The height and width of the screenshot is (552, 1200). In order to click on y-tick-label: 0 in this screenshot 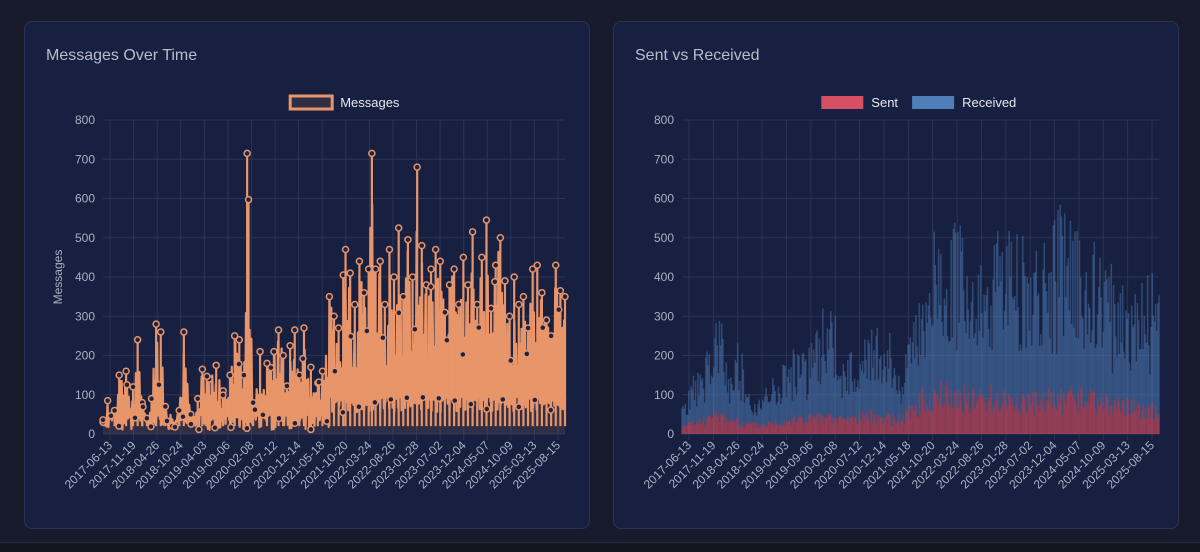, I will do `click(670, 434)`.